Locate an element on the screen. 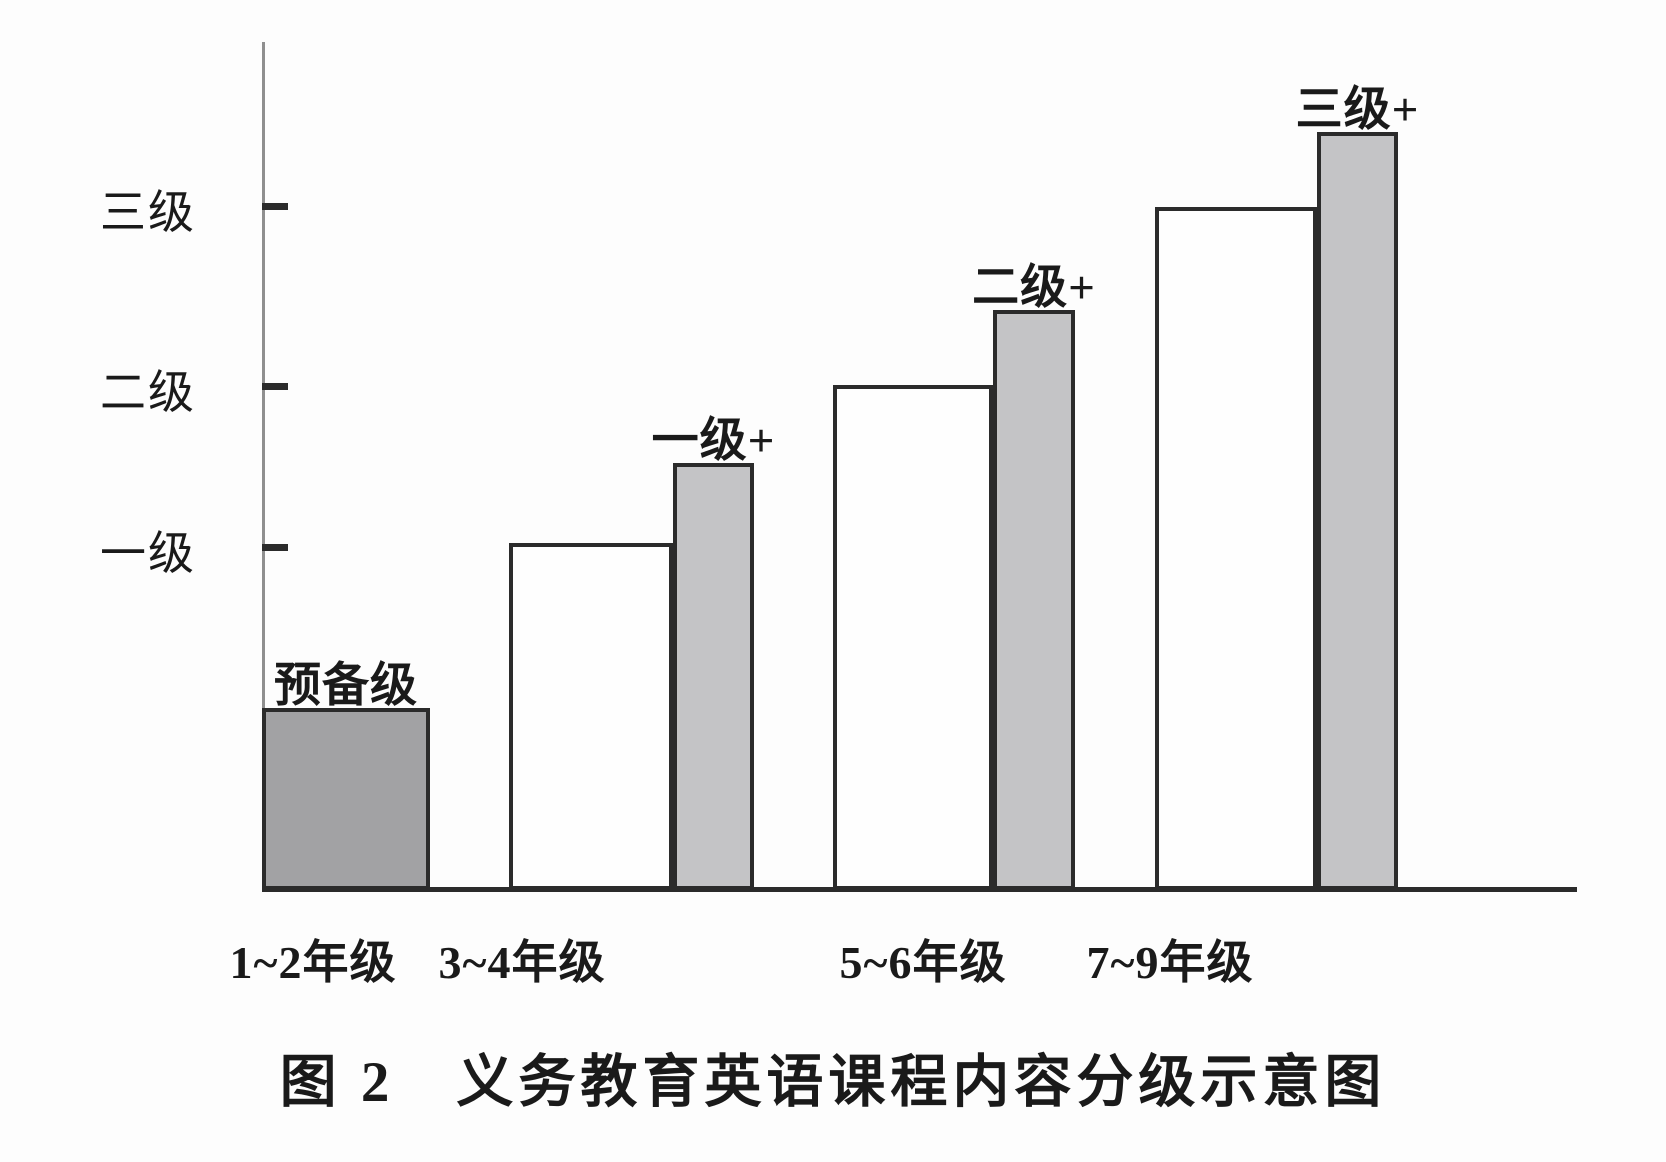 The height and width of the screenshot is (1162, 1666). x-label-grades-3-4: 3~4年级 is located at coordinates (522, 962).